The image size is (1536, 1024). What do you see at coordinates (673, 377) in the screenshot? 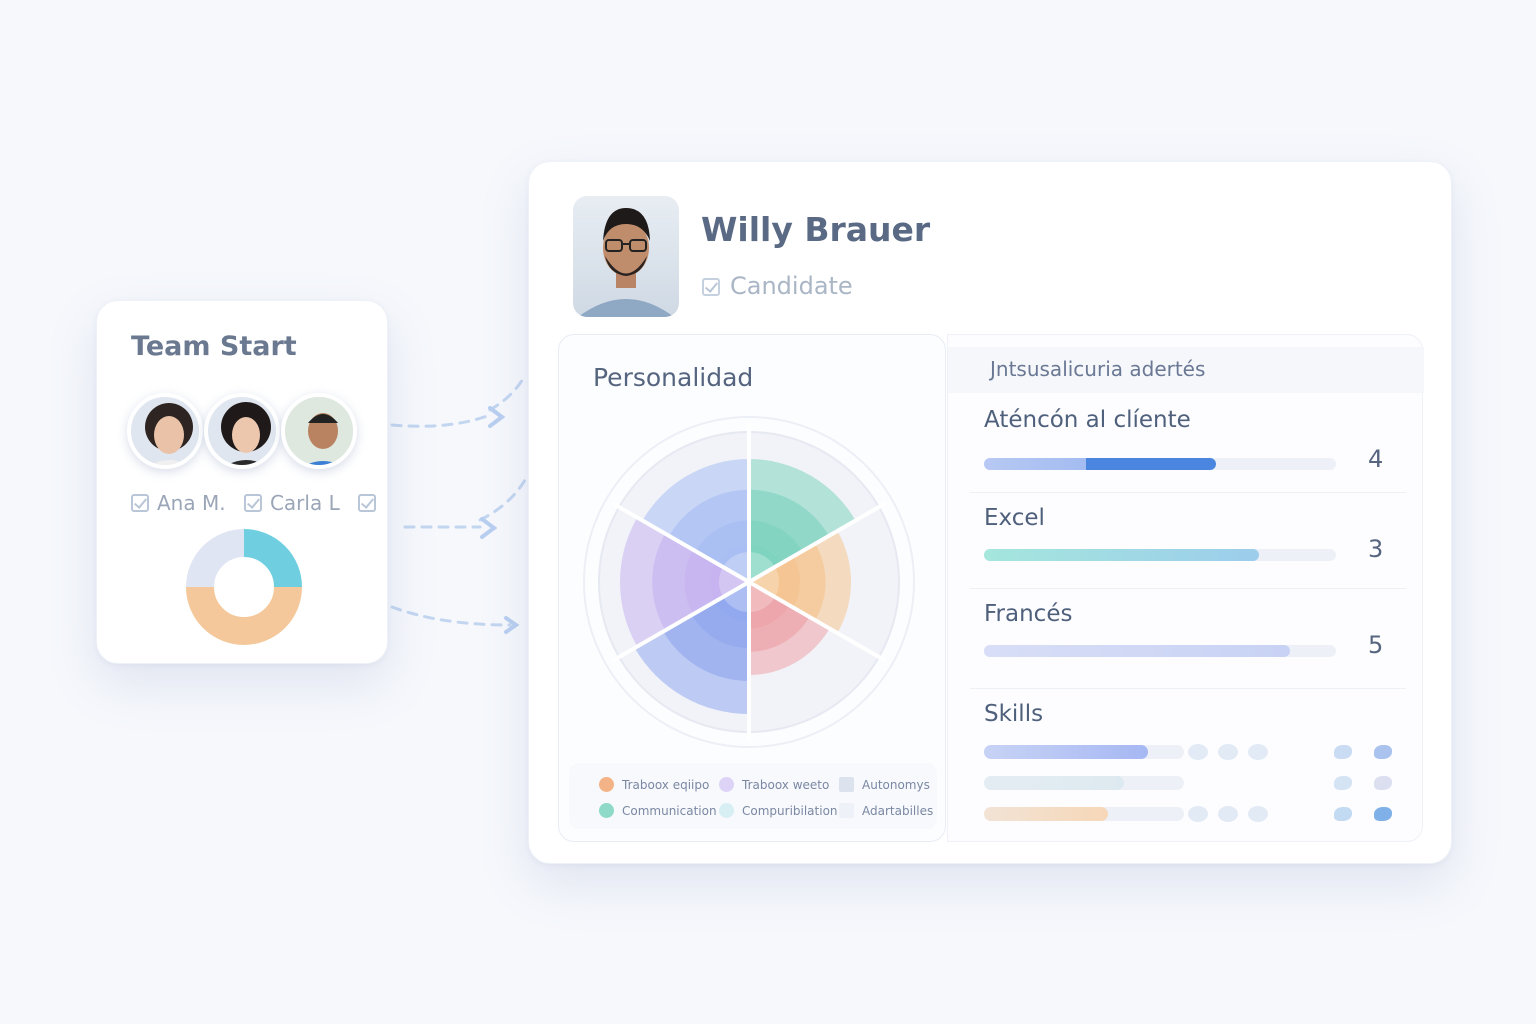
I see `personality-title: Personalidad` at bounding box center [673, 377].